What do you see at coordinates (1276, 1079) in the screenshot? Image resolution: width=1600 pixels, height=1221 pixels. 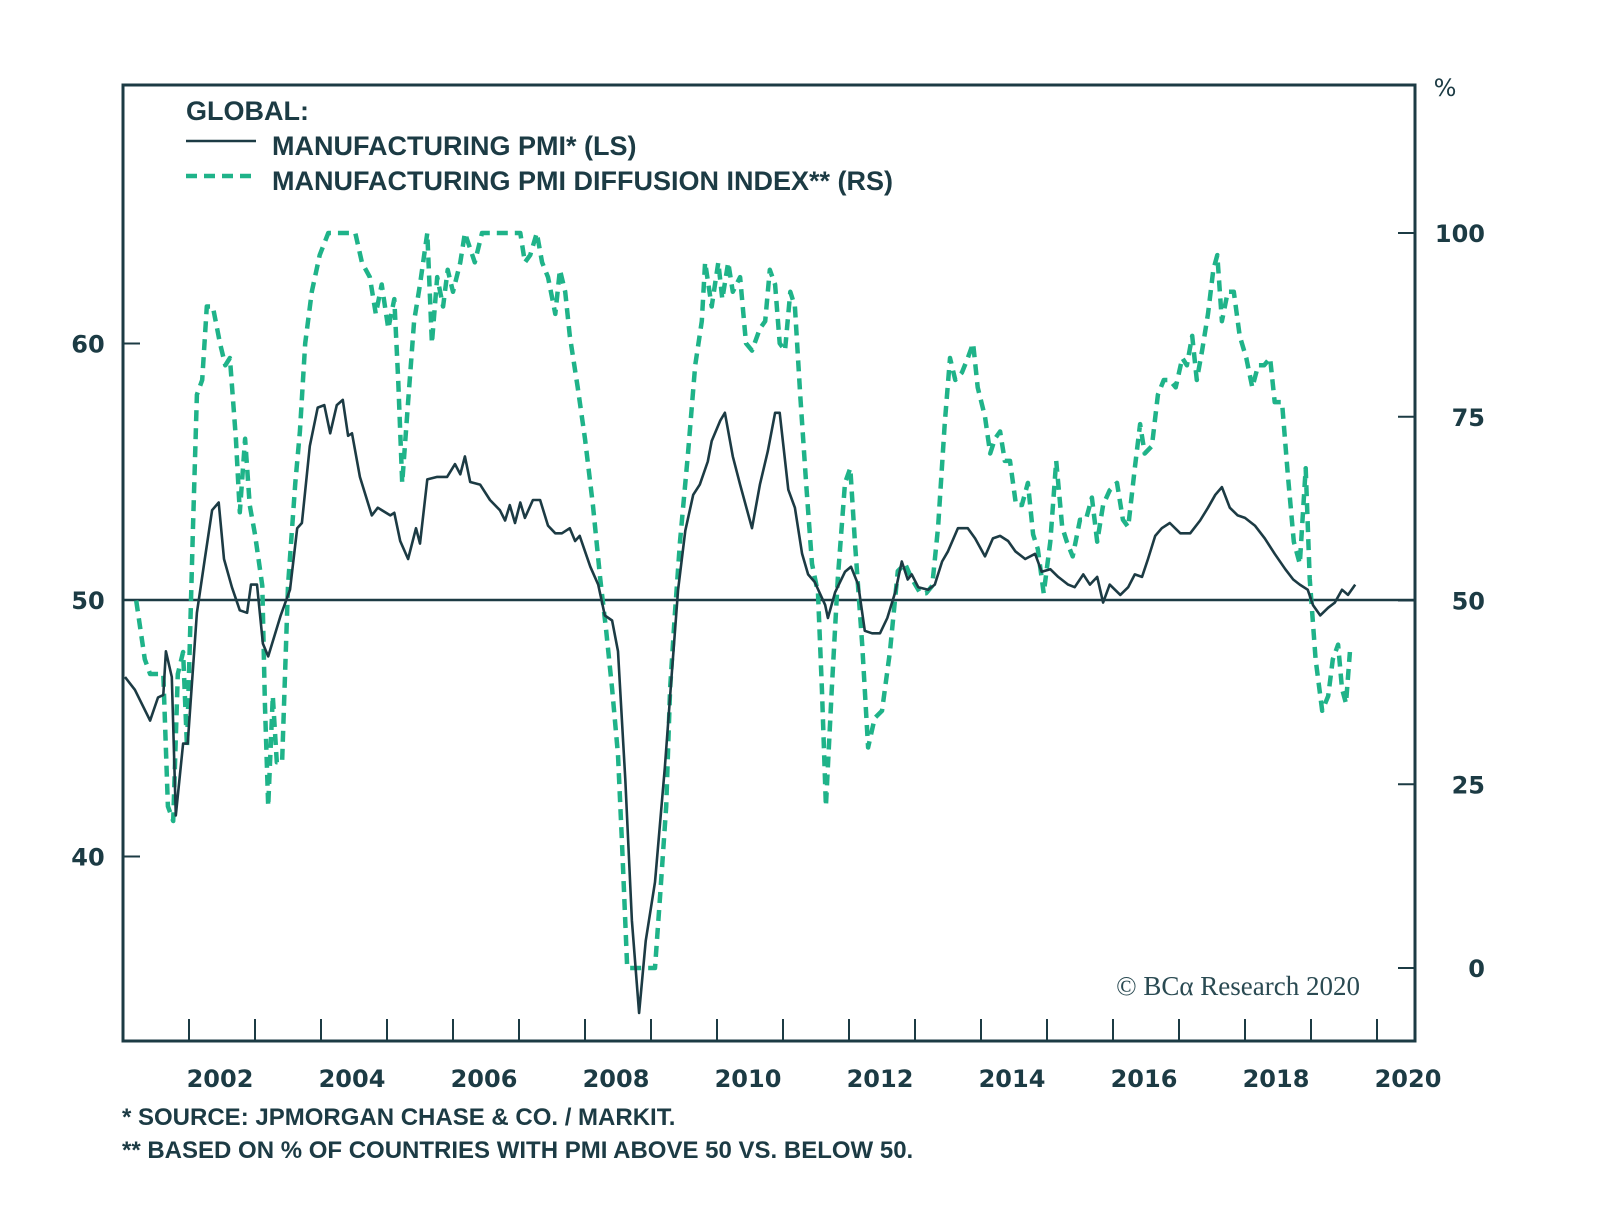 I see `x-tick-label: 2018` at bounding box center [1276, 1079].